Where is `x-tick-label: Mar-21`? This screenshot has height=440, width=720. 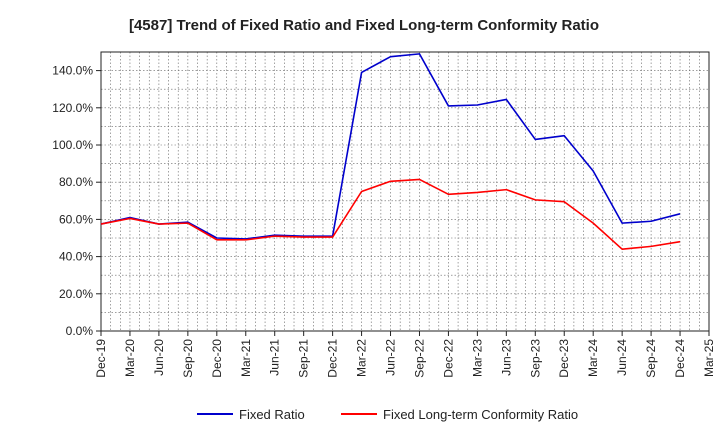 x-tick-label: Mar-21 is located at coordinates (246, 358).